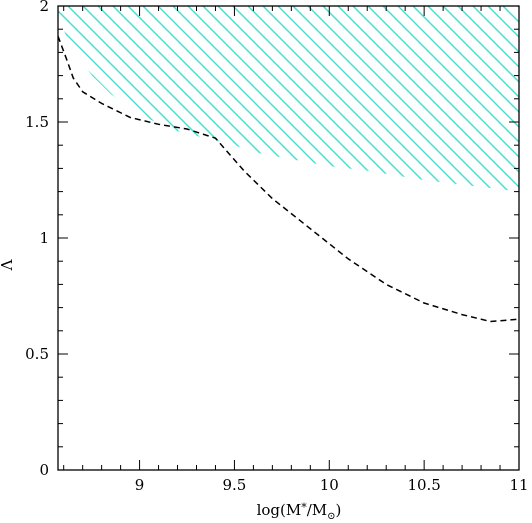 The height and width of the screenshot is (523, 532). What do you see at coordinates (37, 354) in the screenshot?
I see `y-tick-label: 0.5` at bounding box center [37, 354].